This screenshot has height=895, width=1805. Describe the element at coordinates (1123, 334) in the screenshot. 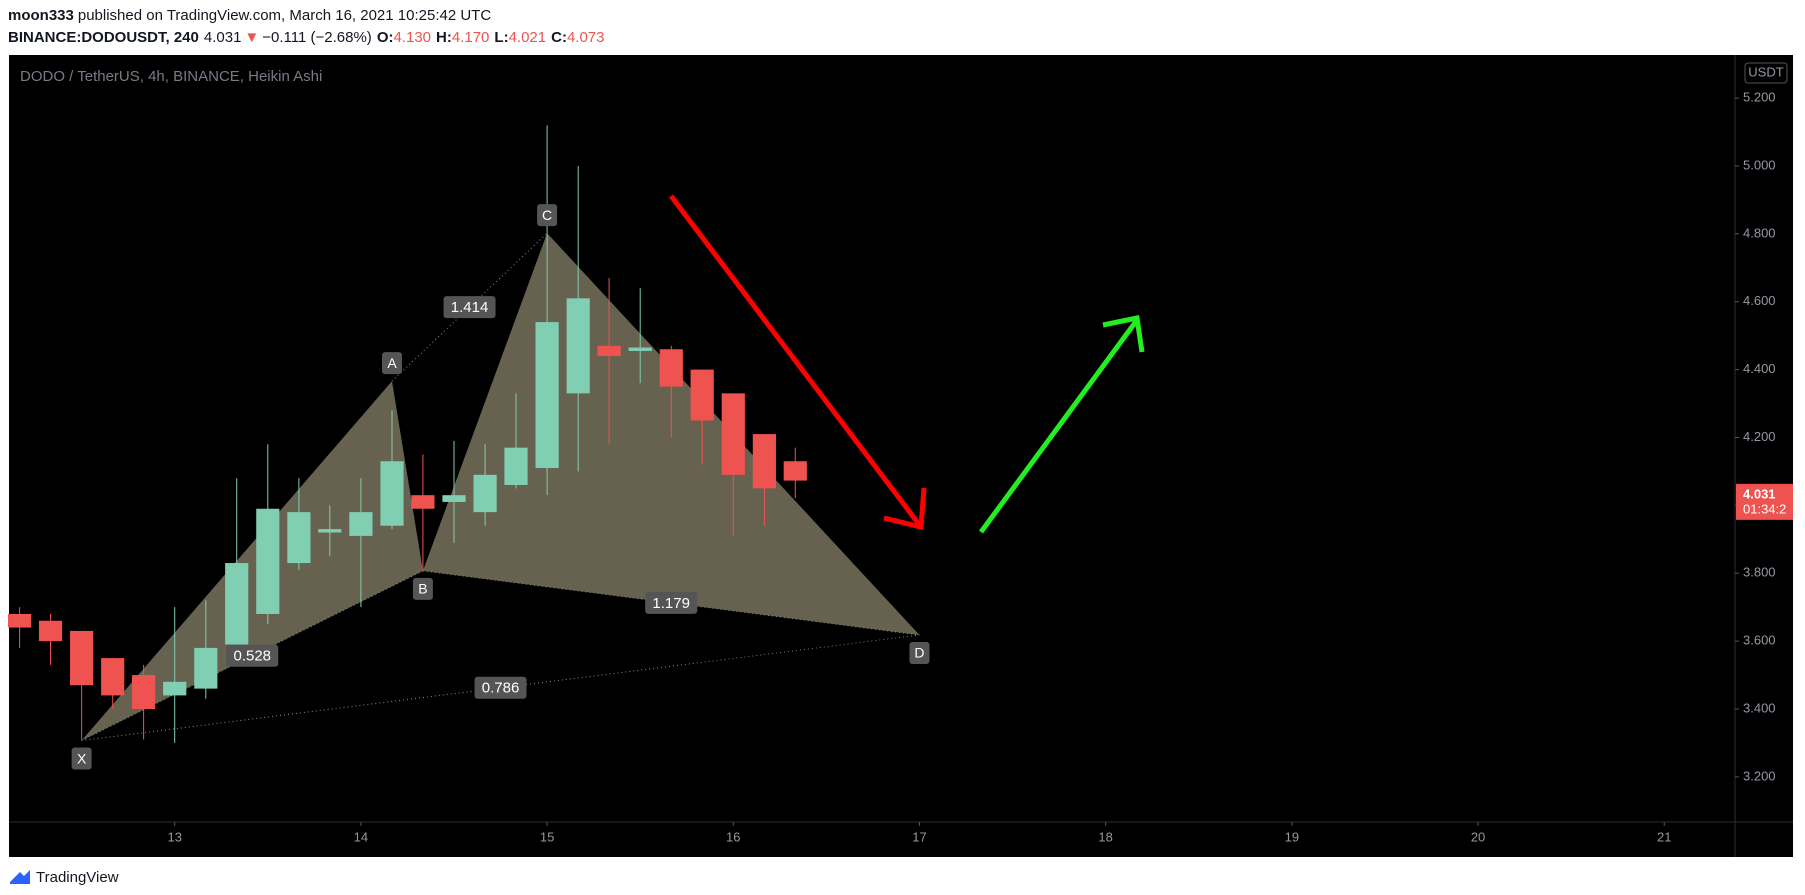

I see `up-arrow-head` at that location.